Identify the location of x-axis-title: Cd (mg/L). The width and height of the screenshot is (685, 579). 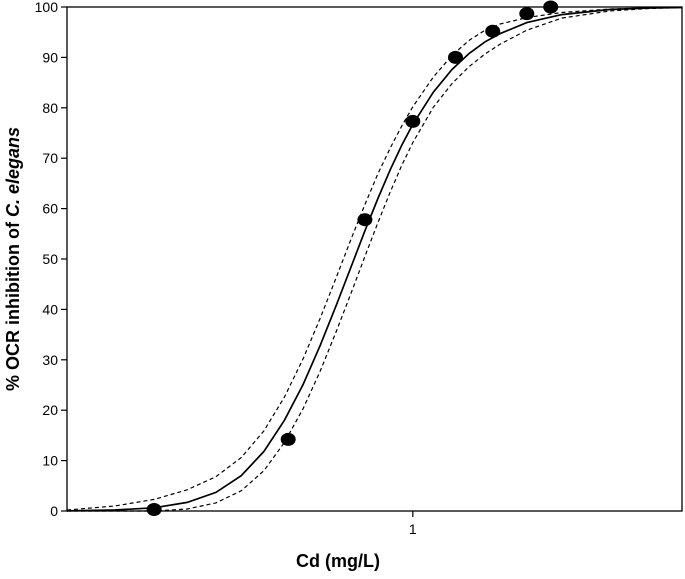
(338, 561).